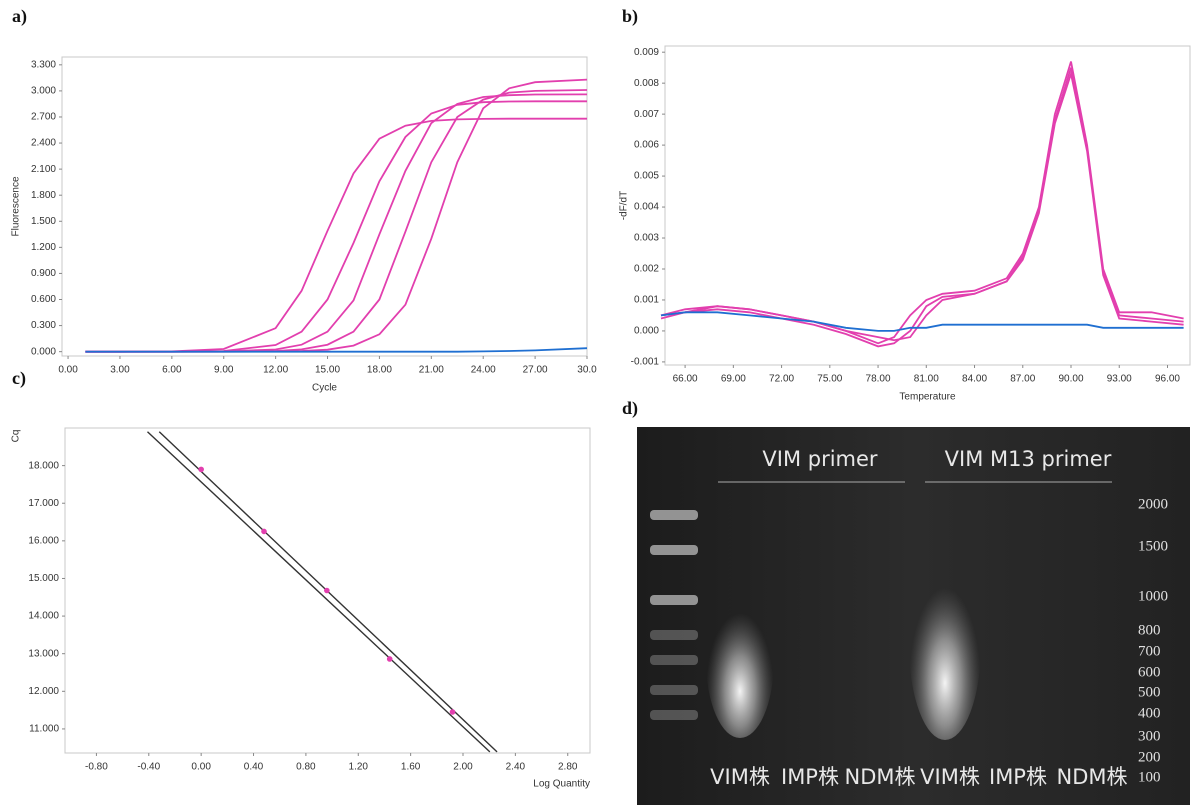 This screenshot has width=1197, height=809. What do you see at coordinates (359, 767) in the screenshot?
I see `x-tick-label: 1.20` at bounding box center [359, 767].